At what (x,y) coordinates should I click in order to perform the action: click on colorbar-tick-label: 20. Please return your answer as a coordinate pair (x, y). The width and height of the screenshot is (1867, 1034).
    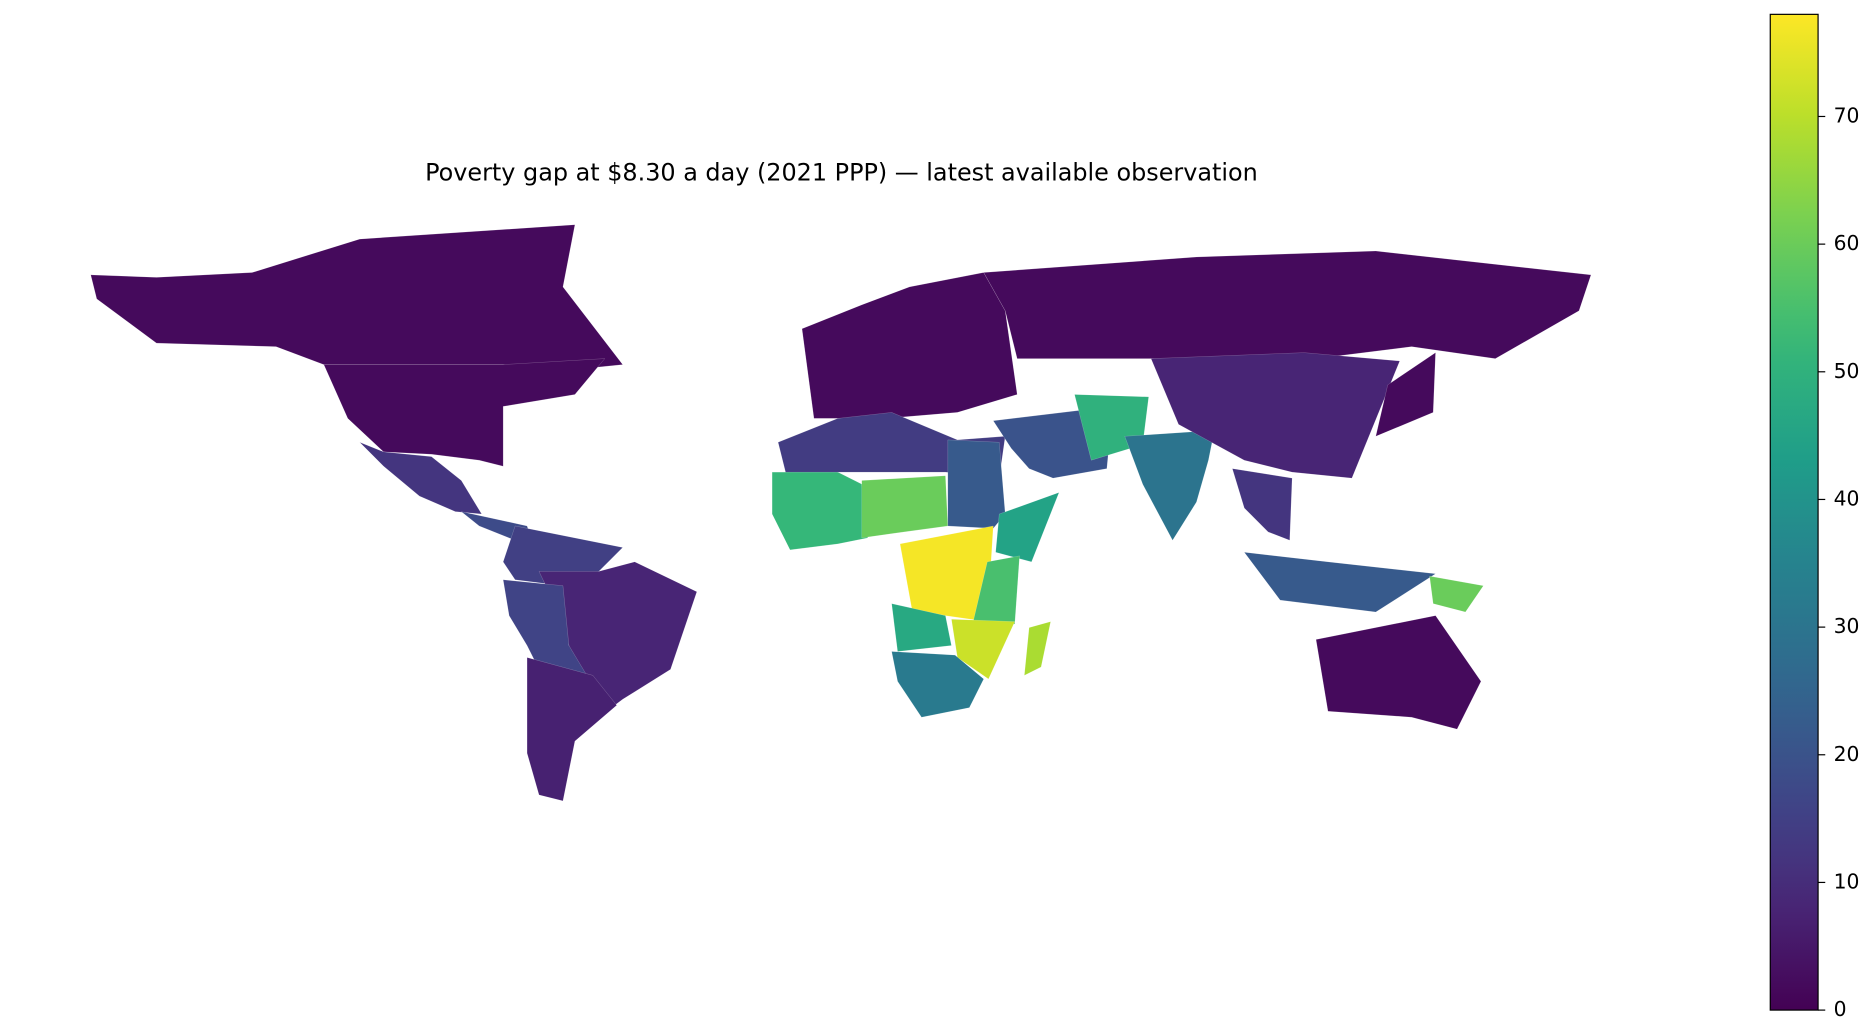
    Looking at the image, I should click on (1847, 754).